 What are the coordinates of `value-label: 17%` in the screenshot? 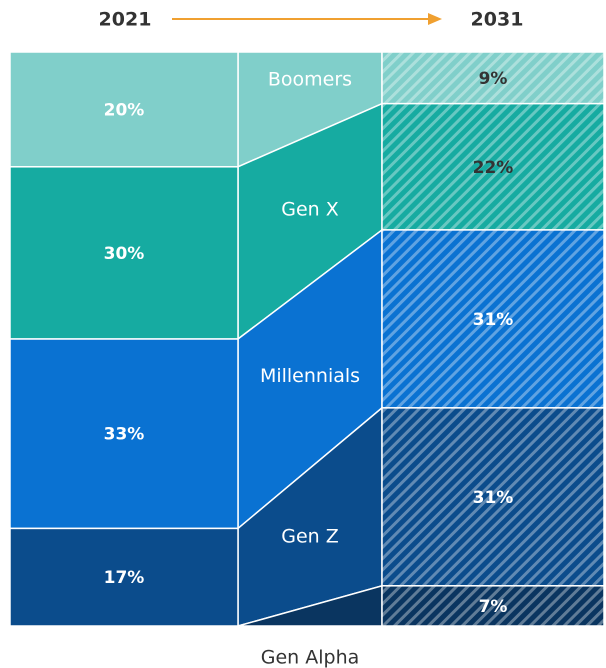 It's located at (124, 578).